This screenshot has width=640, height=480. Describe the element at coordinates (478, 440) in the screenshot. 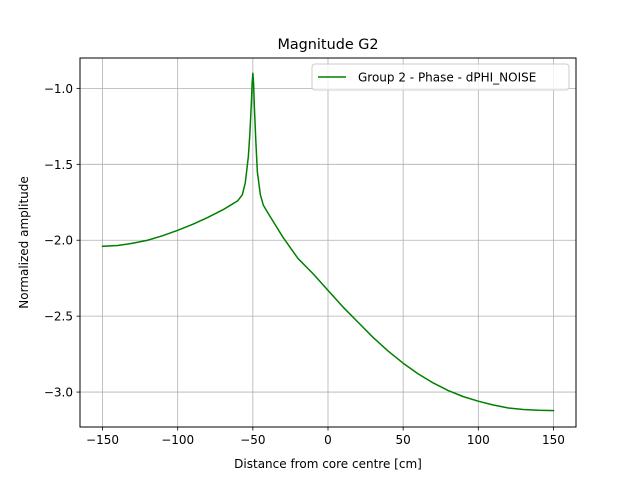

I see `x-tick-label: 100` at that location.